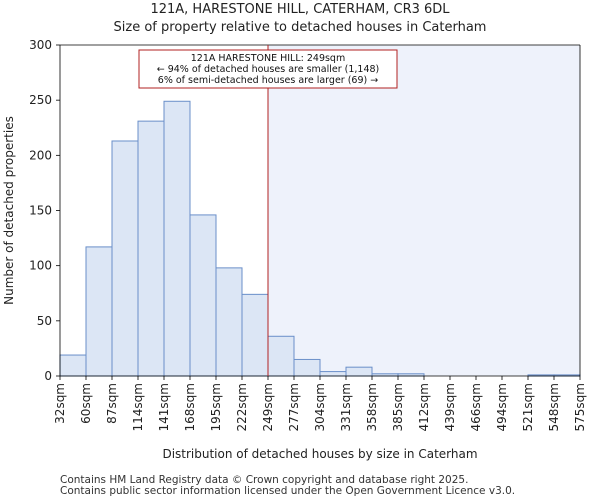 The width and height of the screenshot is (600, 500). What do you see at coordinates (9, 210) in the screenshot?
I see `y-axis-title: Number of detached properties` at bounding box center [9, 210].